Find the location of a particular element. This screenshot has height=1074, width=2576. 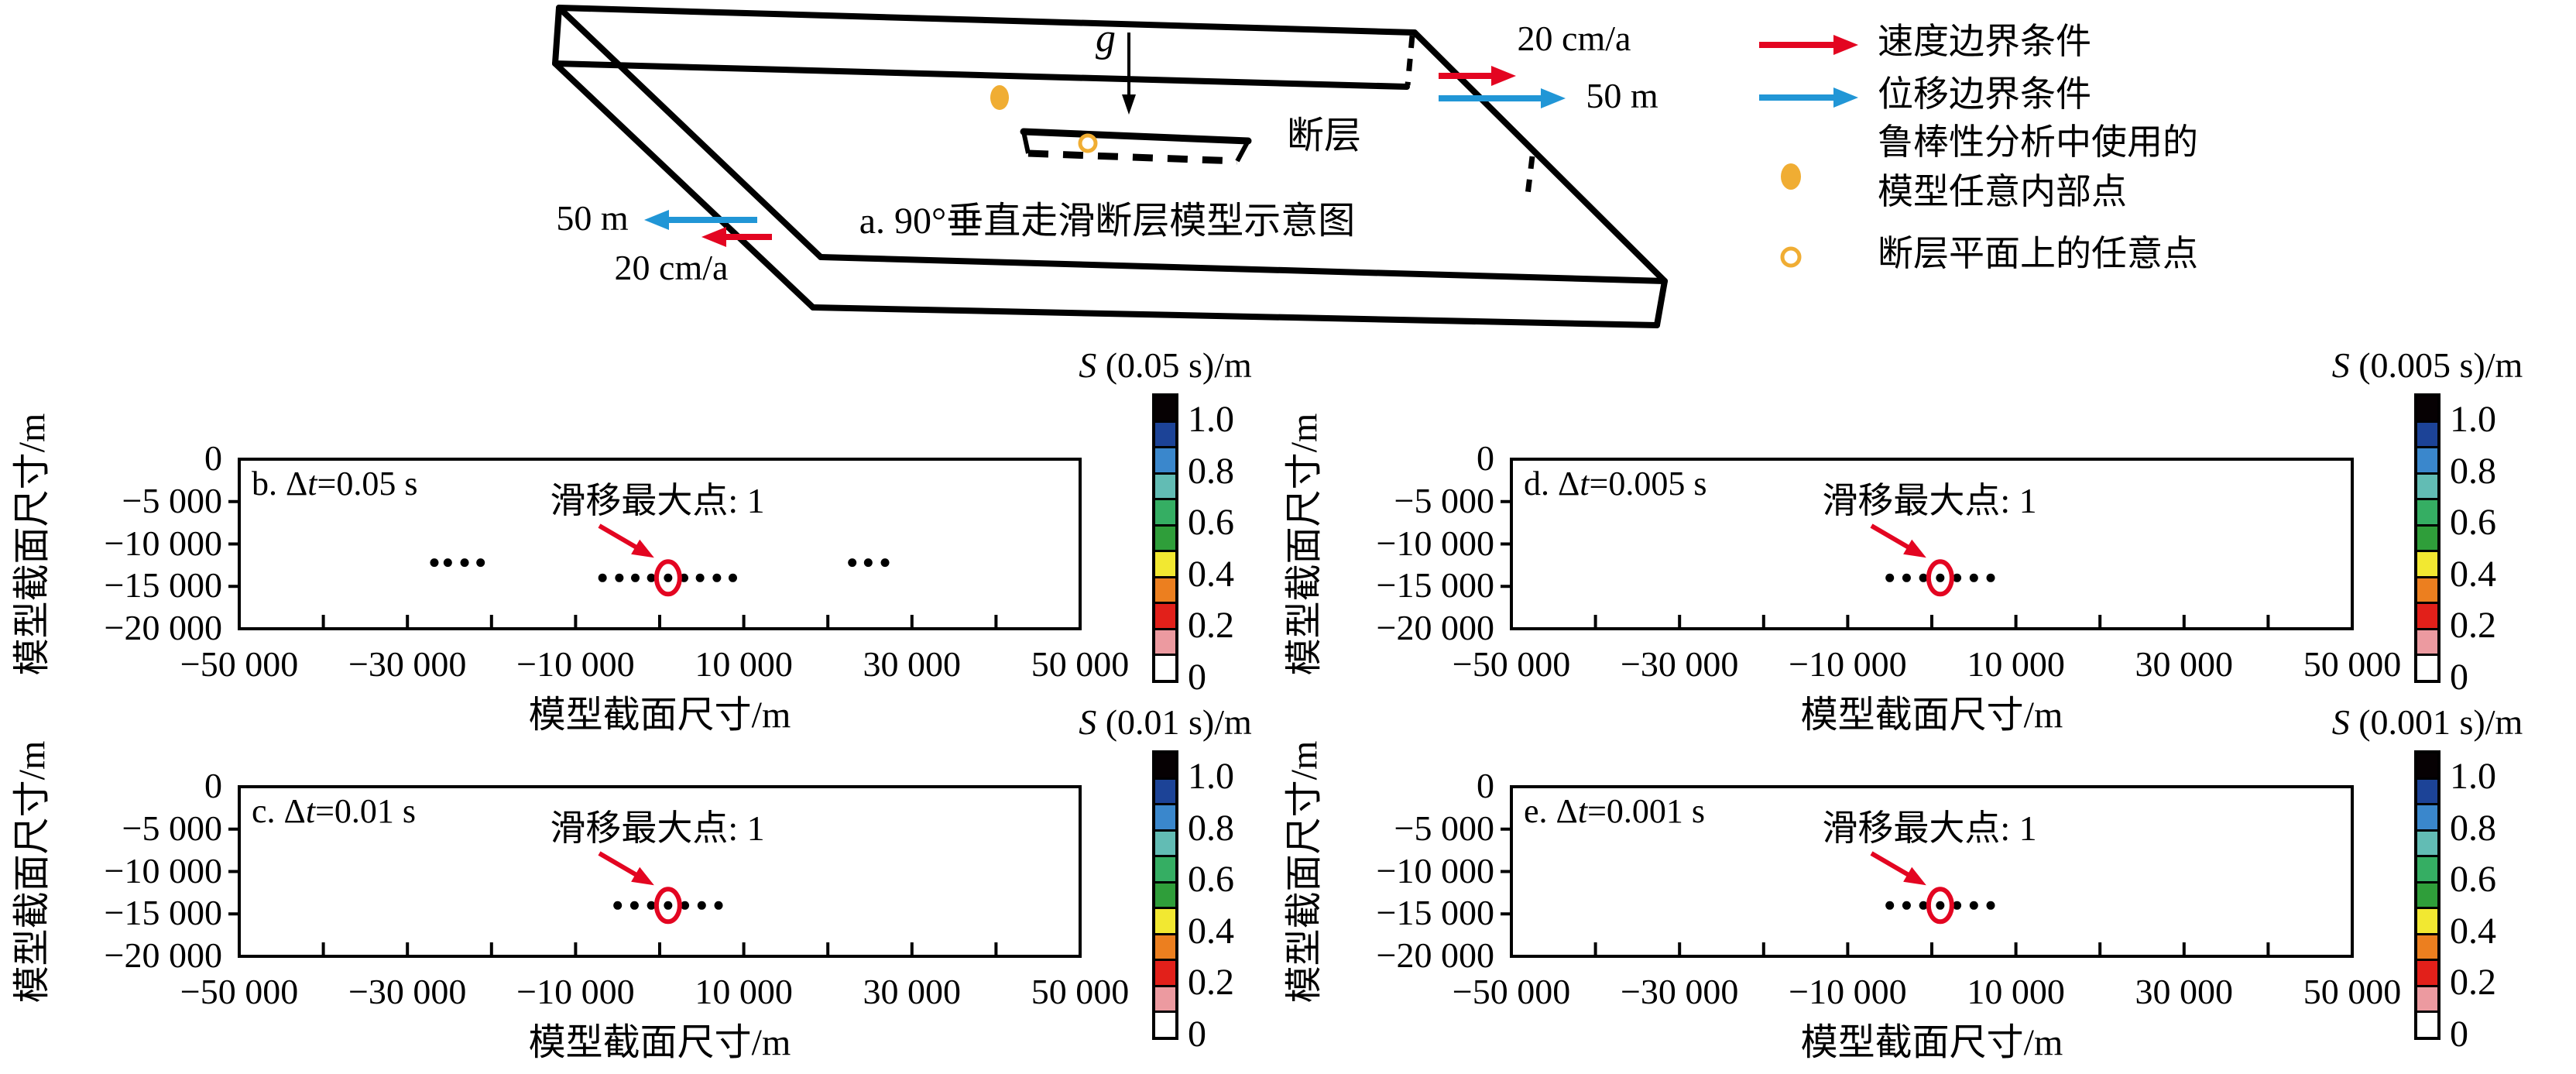

panel-c-annotation-arrowhead-icon is located at coordinates (642, 876).